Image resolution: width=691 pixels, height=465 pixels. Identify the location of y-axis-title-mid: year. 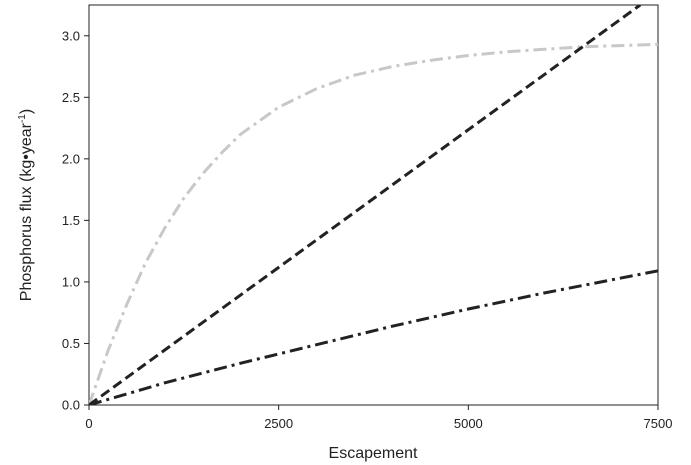
(26, 138).